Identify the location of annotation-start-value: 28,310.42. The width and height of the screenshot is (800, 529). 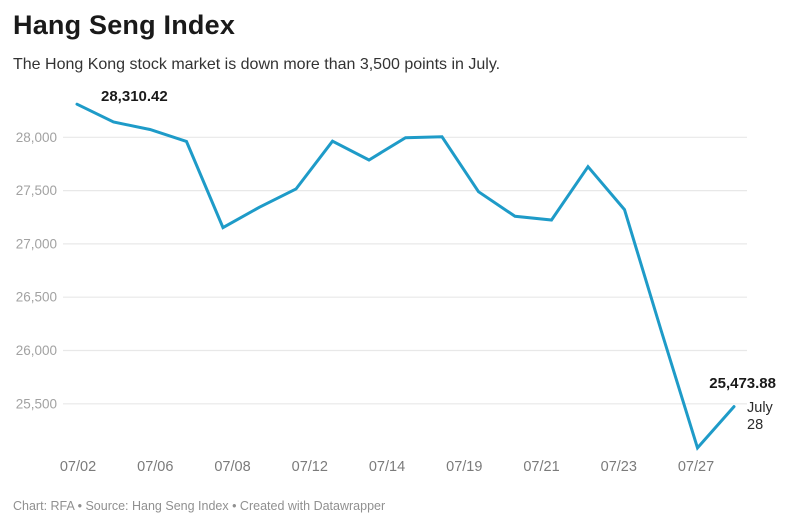
(134, 96).